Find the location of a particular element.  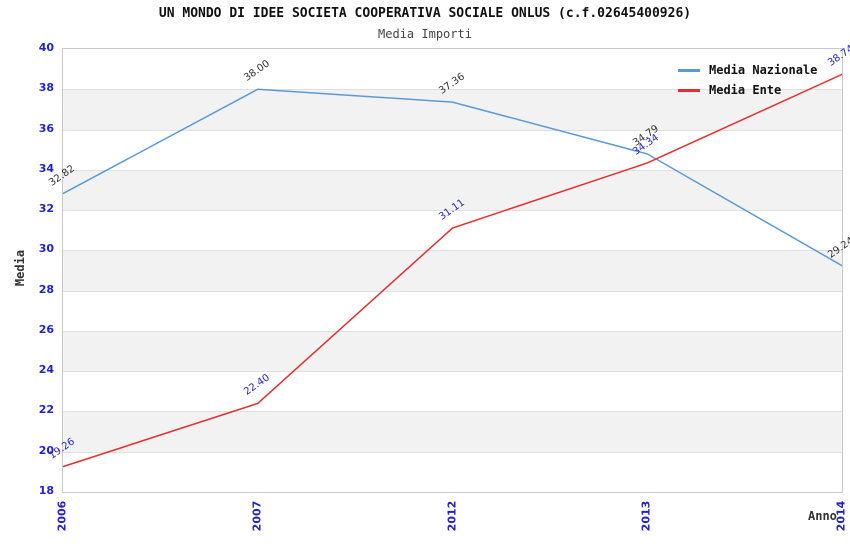

legend-item: Media Nazionale is located at coordinates (747, 70).